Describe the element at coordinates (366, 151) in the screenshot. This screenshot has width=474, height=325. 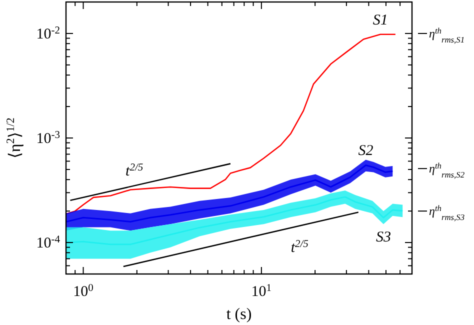
I see `series-label: S2` at that location.